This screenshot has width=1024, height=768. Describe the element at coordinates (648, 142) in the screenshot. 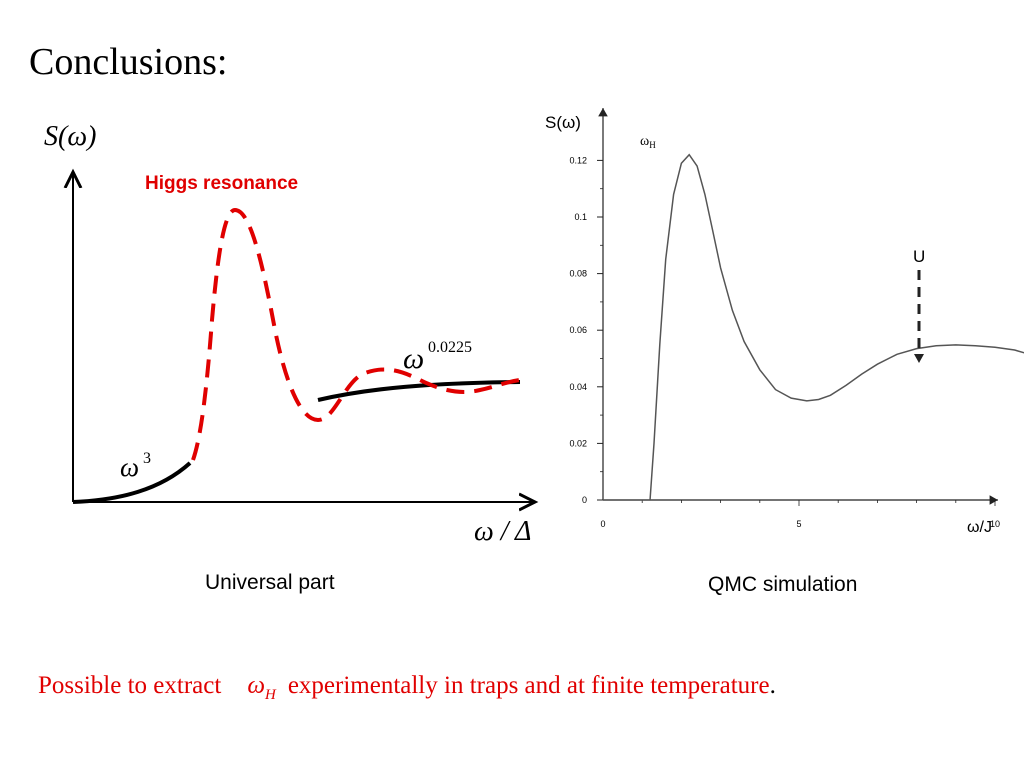

I see `qmc-peak-label: ωH` at that location.